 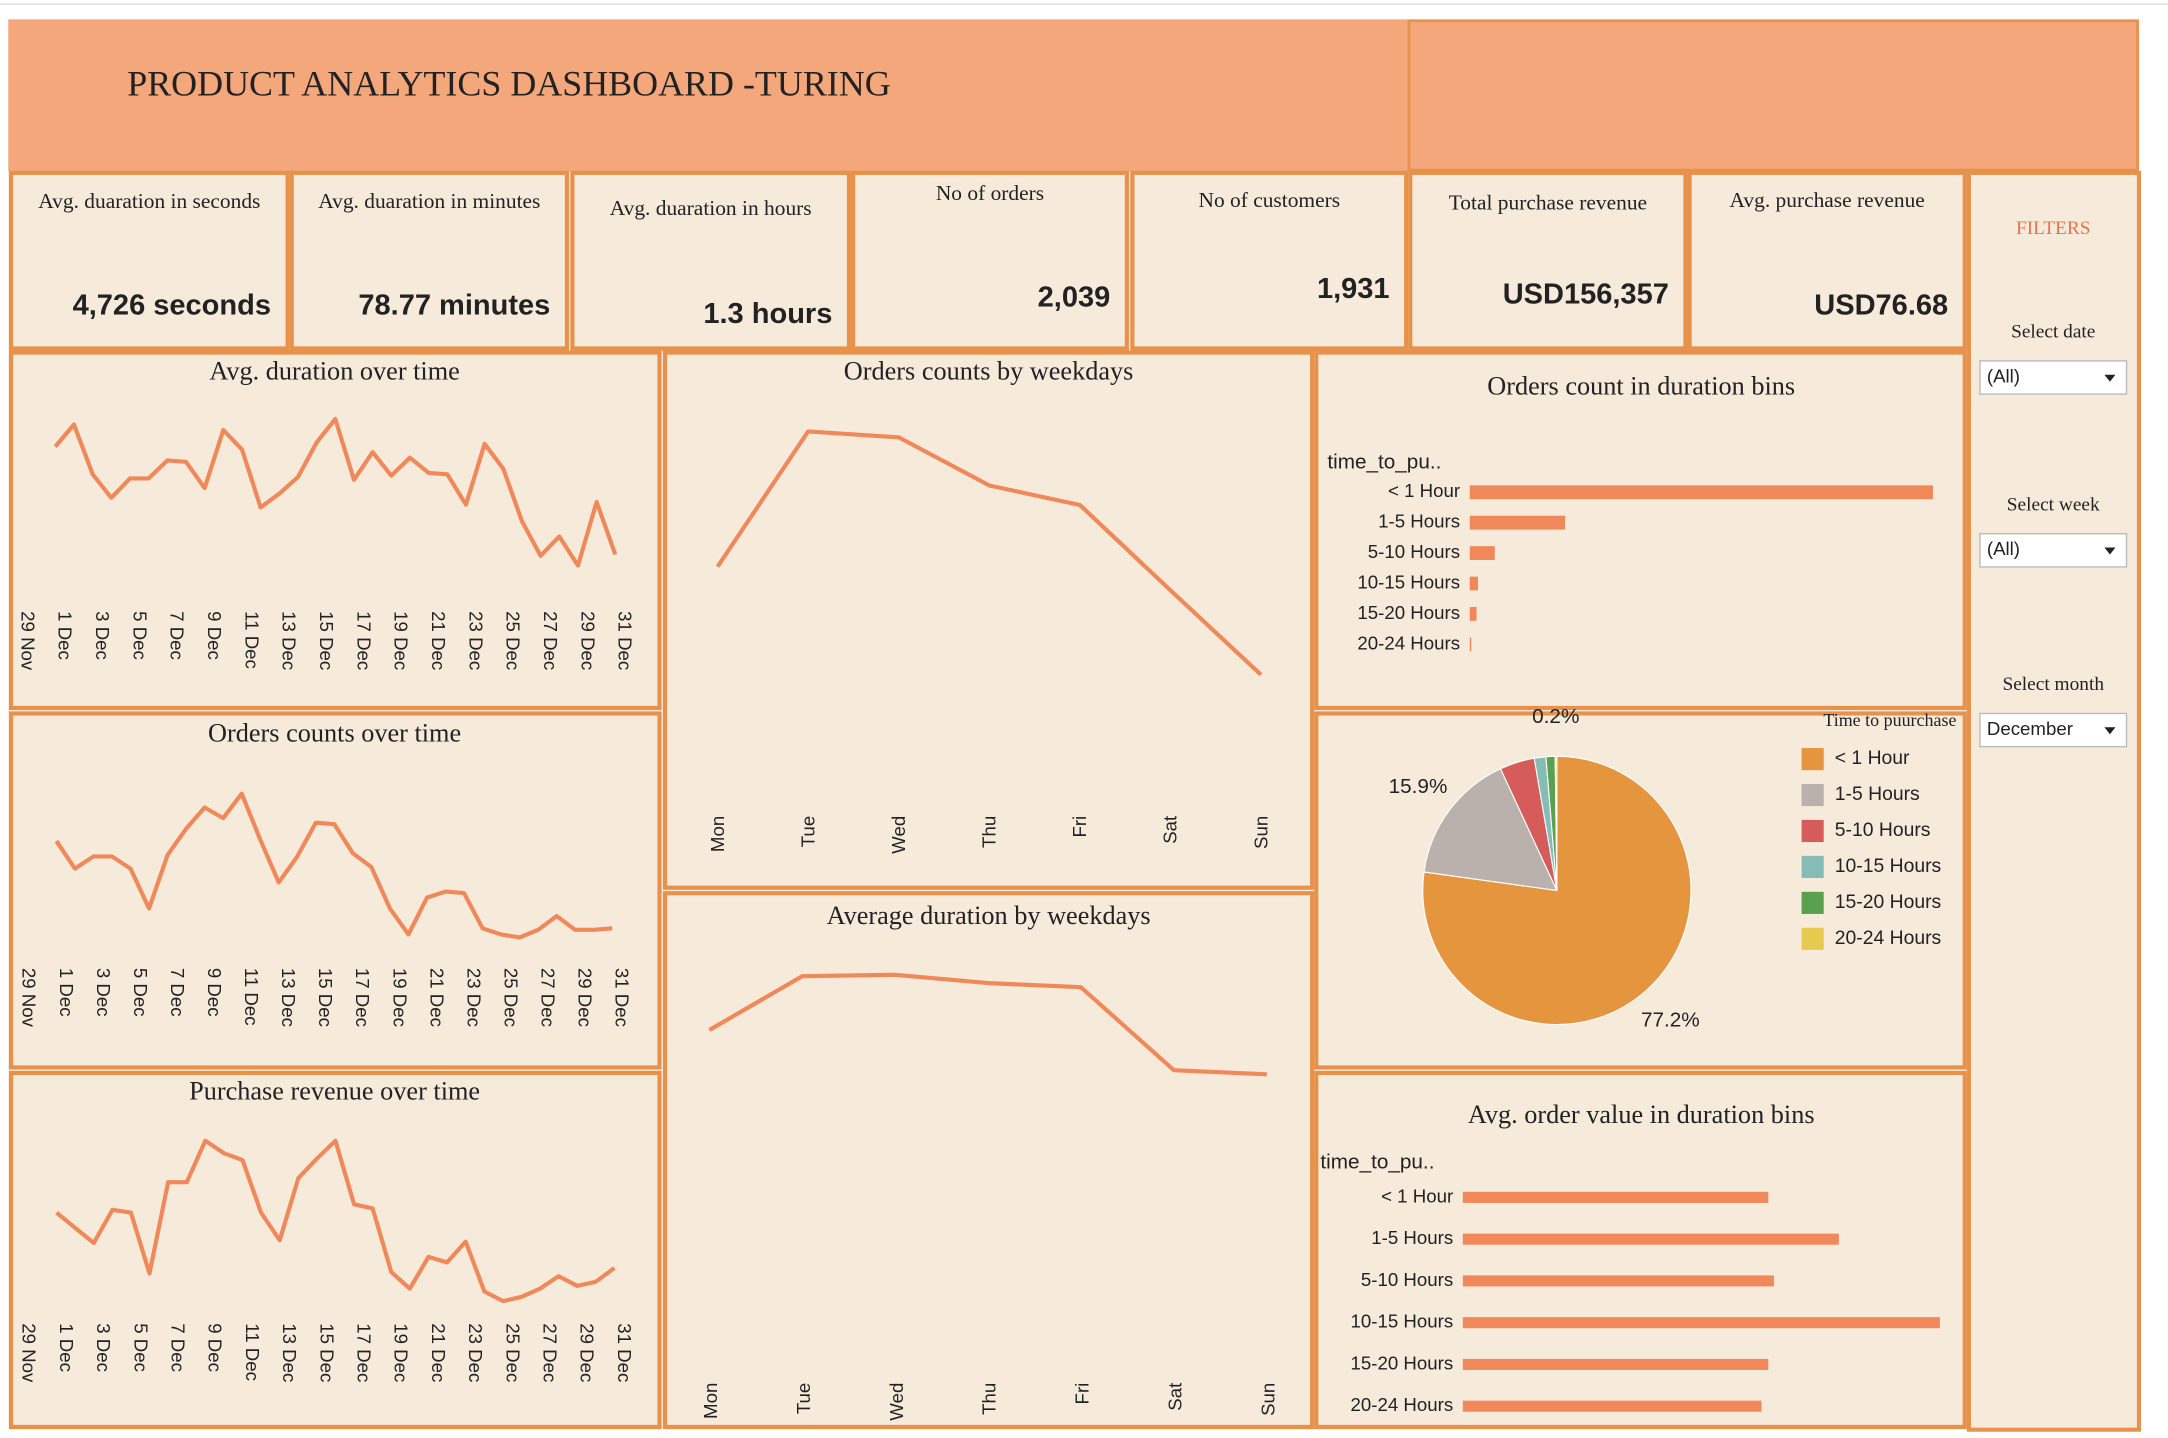 What do you see at coordinates (1586, 295) in the screenshot?
I see `kpi-value: USD156,357` at bounding box center [1586, 295].